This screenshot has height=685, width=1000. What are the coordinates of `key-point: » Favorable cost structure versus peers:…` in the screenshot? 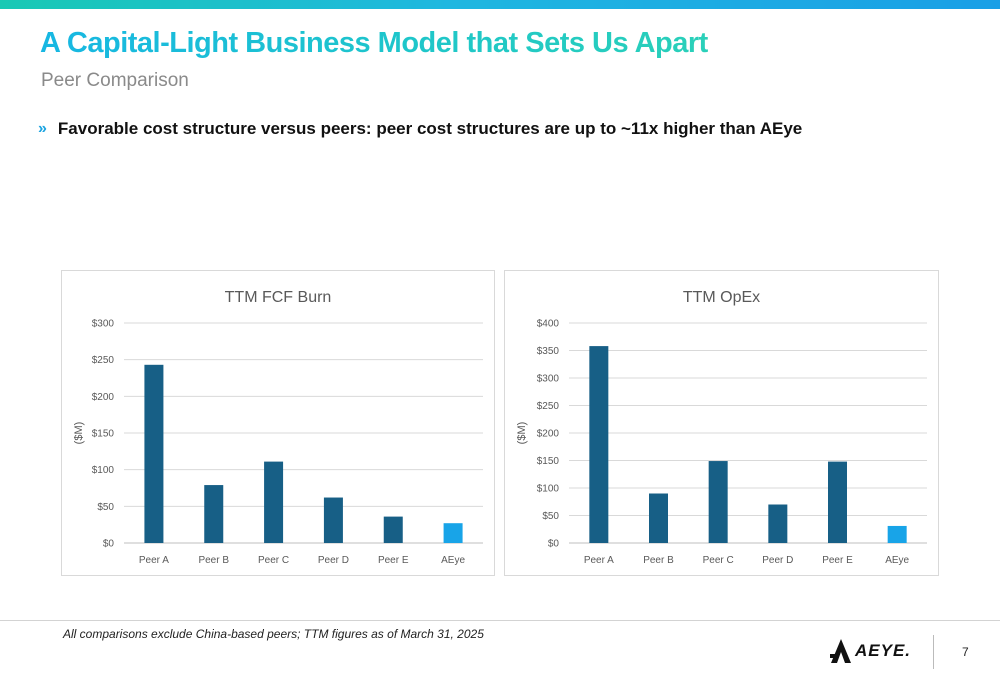 It's located at (420, 129).